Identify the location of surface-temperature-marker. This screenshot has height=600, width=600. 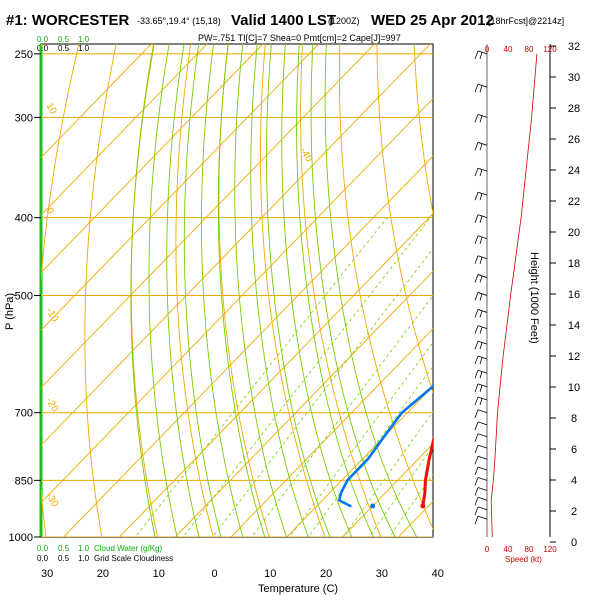
(423, 506).